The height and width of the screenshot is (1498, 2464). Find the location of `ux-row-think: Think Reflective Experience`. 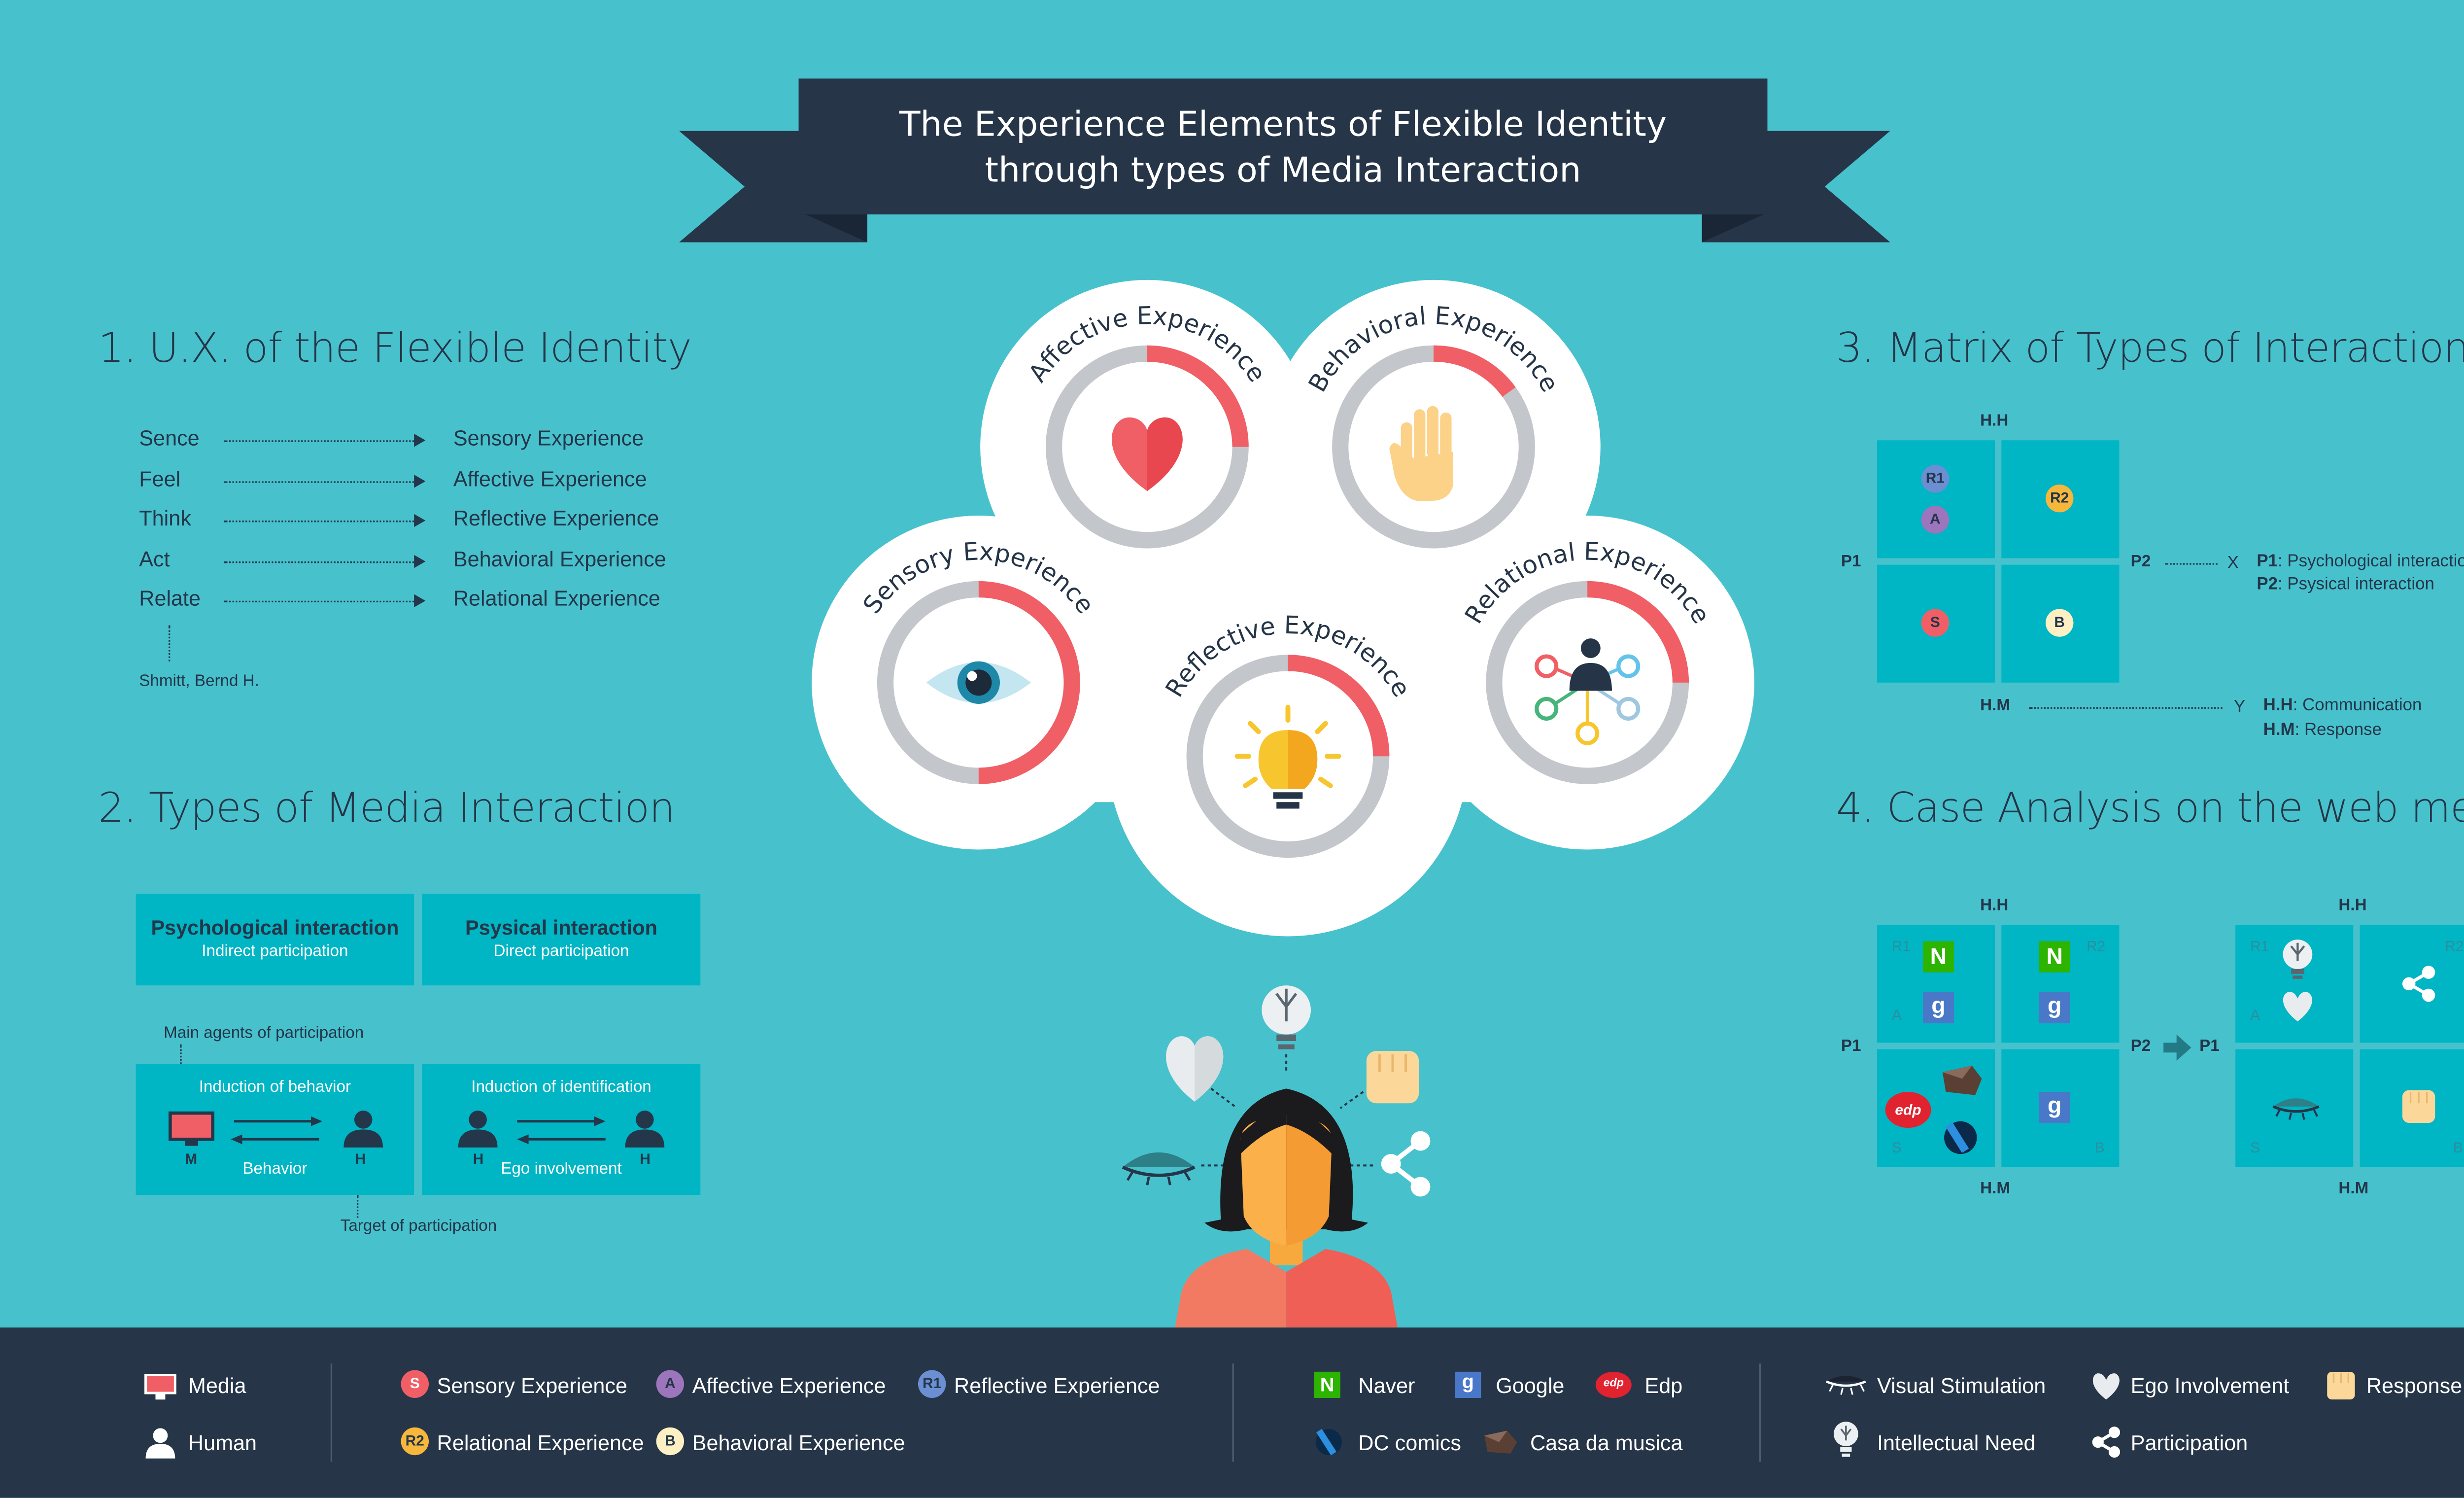

ux-row-think: Think Reflective Experience is located at coordinates (417, 522).